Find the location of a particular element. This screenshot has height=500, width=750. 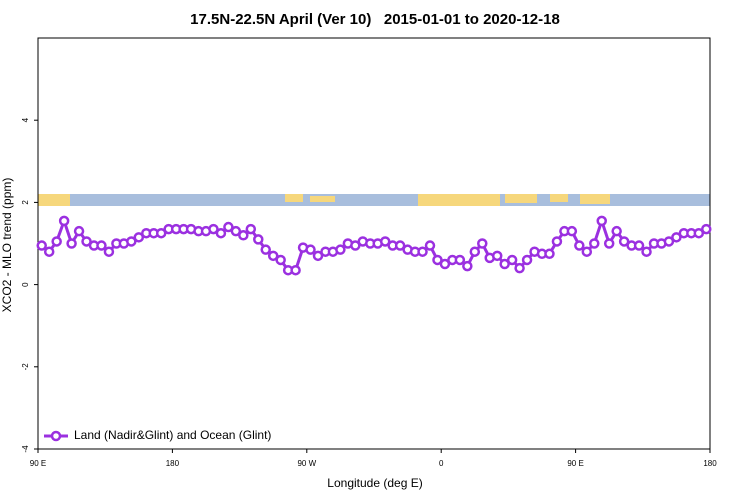

legend-label: Land (Nadir&Glint) and Ocean (Glint) is located at coordinates (172, 435).